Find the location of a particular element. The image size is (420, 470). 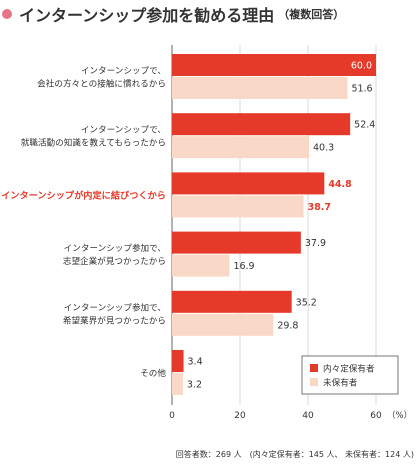

legend-box is located at coordinates (350, 375).